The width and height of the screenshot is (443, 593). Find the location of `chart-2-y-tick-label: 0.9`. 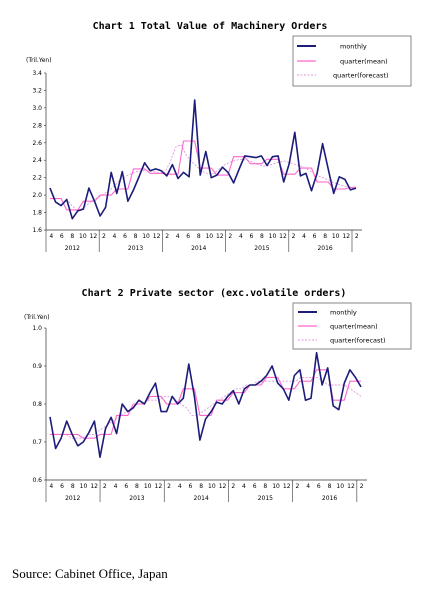

chart-2-y-tick-label: 0.9 is located at coordinates (37, 366).